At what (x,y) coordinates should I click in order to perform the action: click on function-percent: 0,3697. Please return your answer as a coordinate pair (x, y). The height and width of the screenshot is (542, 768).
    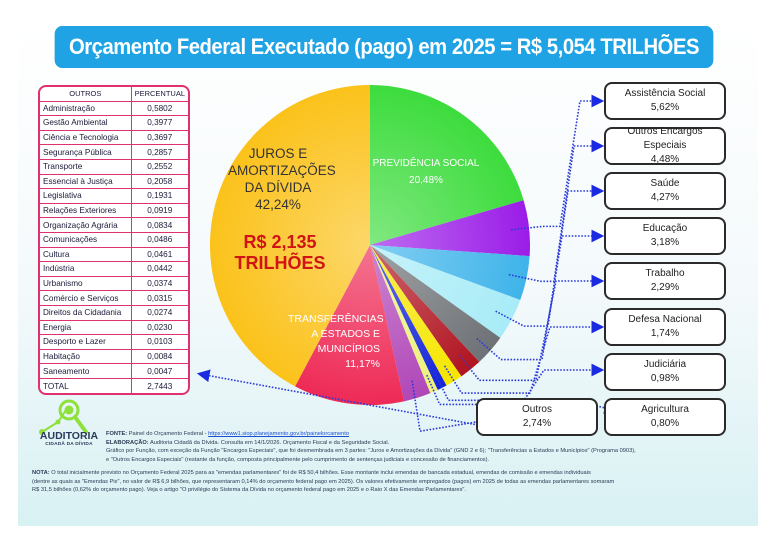
    Looking at the image, I should click on (159, 138).